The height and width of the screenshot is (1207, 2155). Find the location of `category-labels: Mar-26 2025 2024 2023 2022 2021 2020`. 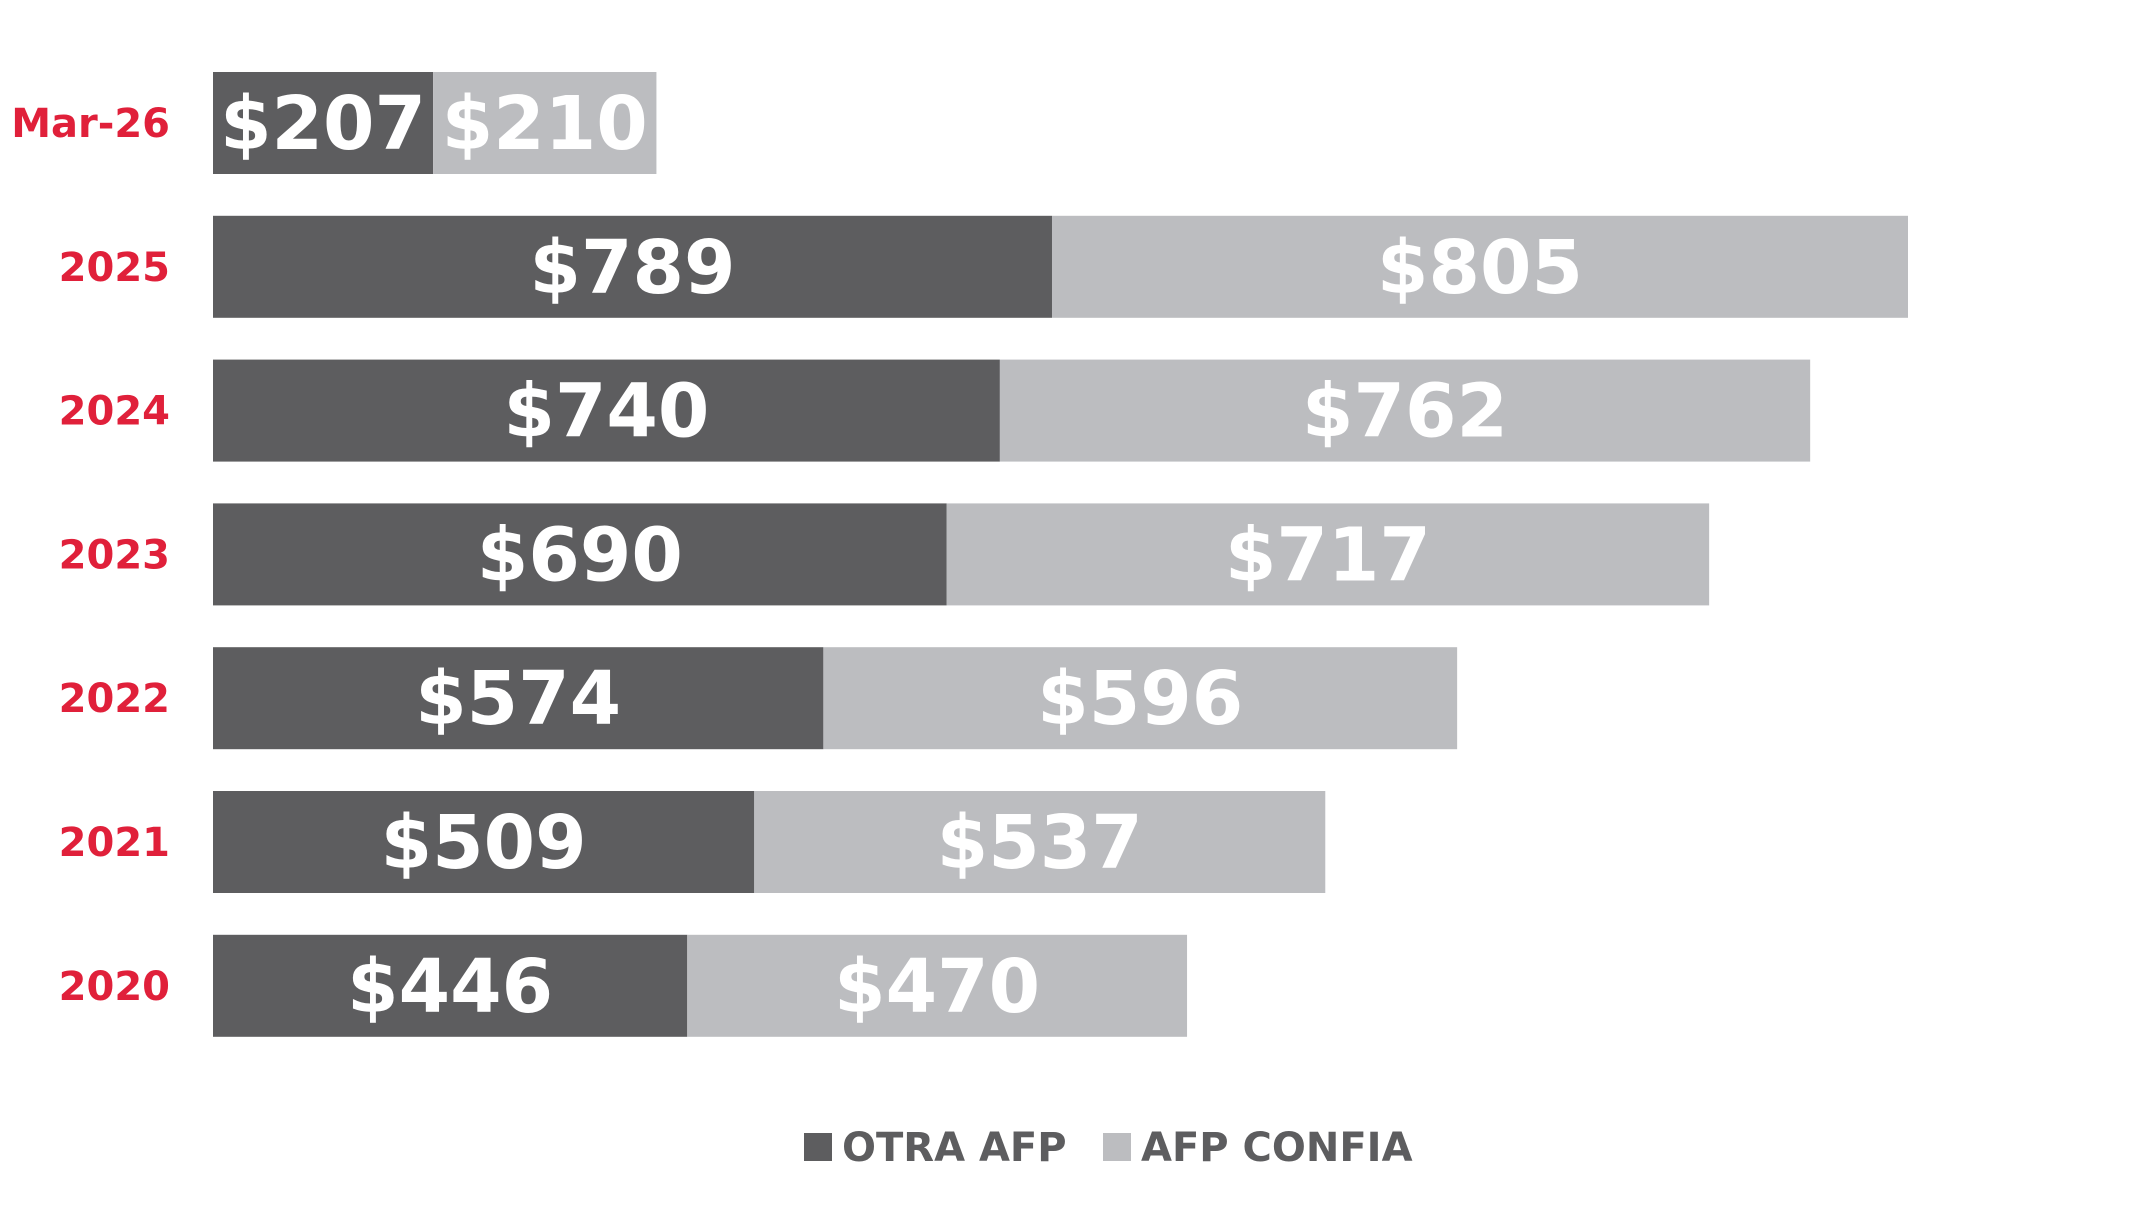

category-labels: Mar-26 2025 2024 2023 2022 2021 2020 is located at coordinates (90, 555).